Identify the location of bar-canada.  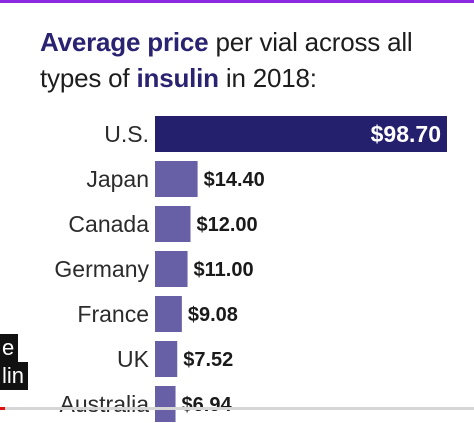
(173, 224).